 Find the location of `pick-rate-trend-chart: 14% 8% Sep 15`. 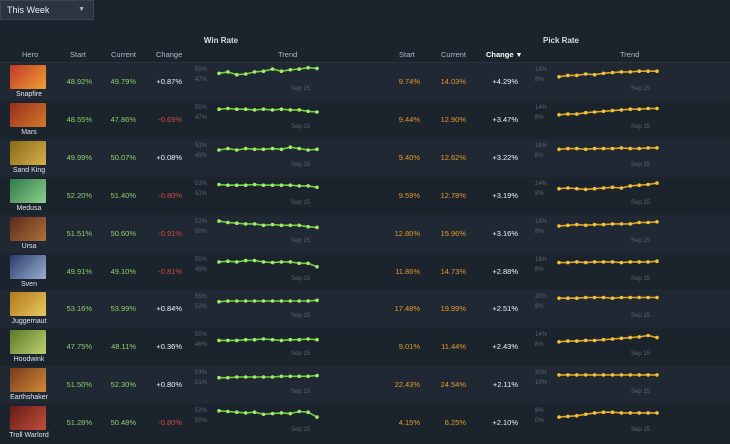

pick-rate-trend-chart: 14% 8% Sep 15 is located at coordinates (600, 196).